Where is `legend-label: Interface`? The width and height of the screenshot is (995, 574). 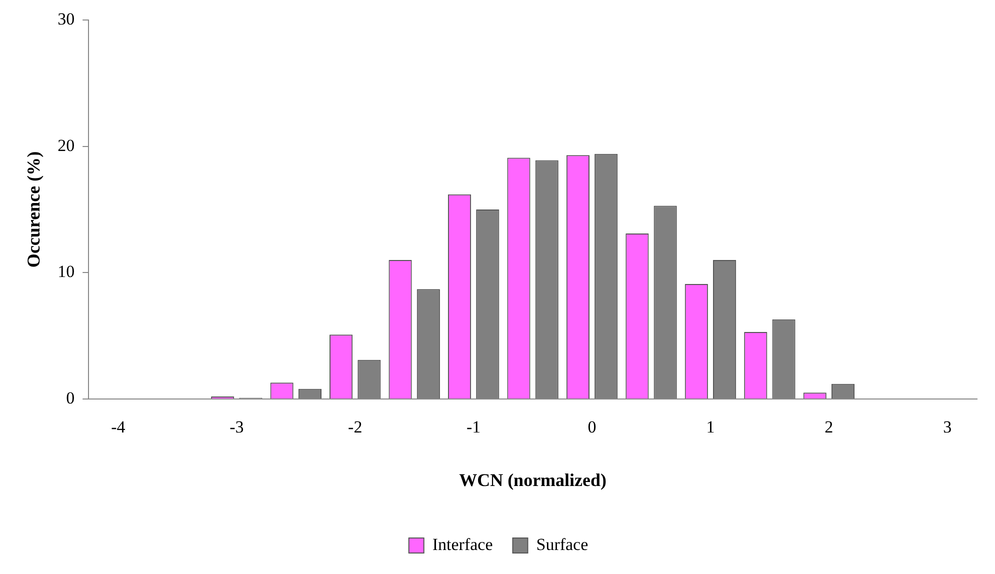
legend-label: Interface is located at coordinates (462, 544).